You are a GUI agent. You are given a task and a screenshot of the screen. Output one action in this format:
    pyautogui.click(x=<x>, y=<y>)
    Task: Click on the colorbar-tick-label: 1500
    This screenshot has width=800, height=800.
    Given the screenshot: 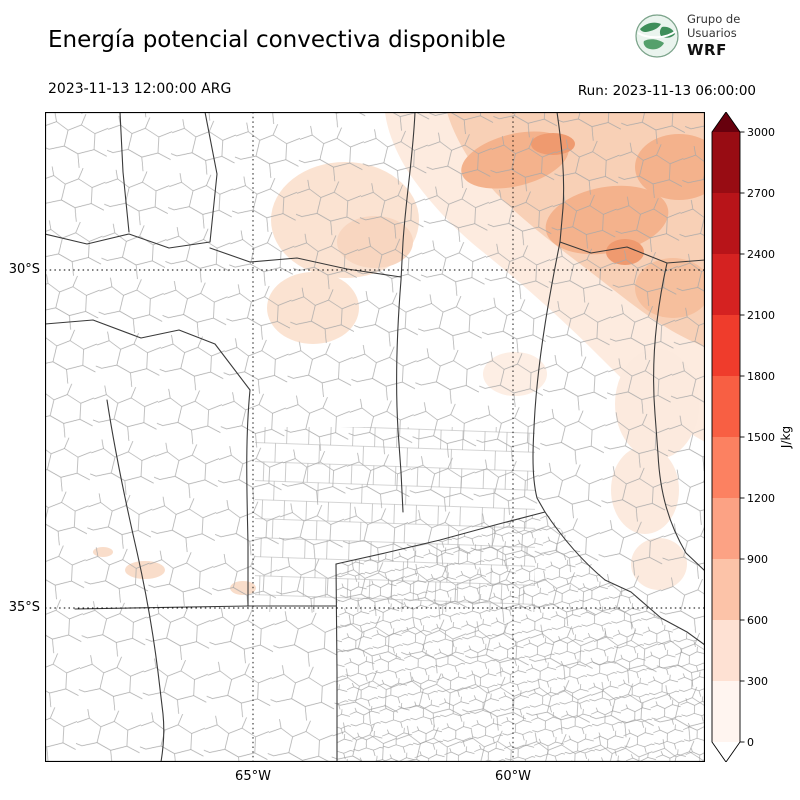 What is the action you would take?
    pyautogui.click(x=761, y=437)
    